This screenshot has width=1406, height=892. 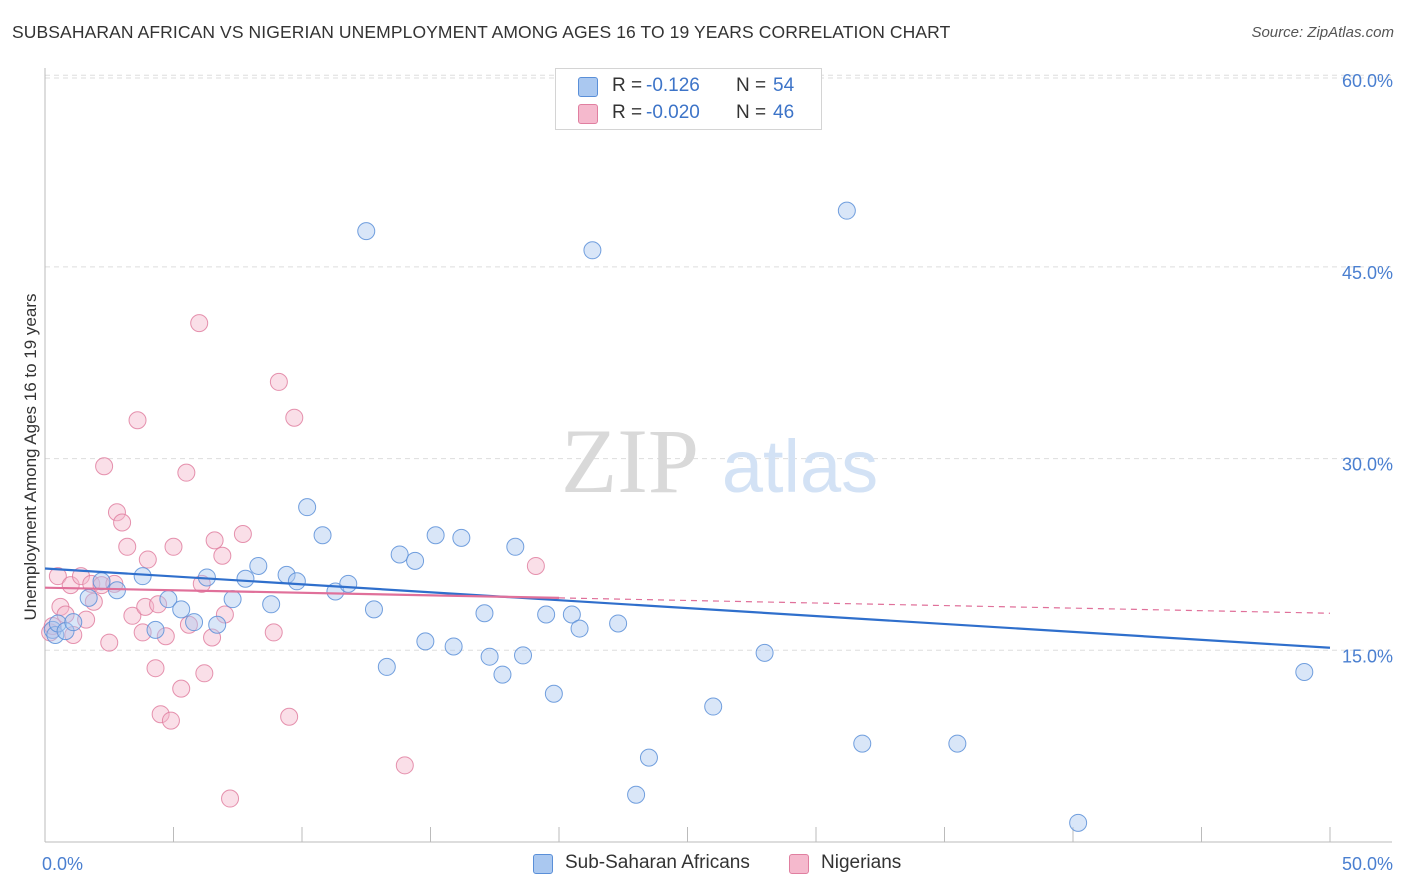 I want to click on y-axis-title: Unemployment Among Ages 16 to 19 years, so click(x=30, y=457).